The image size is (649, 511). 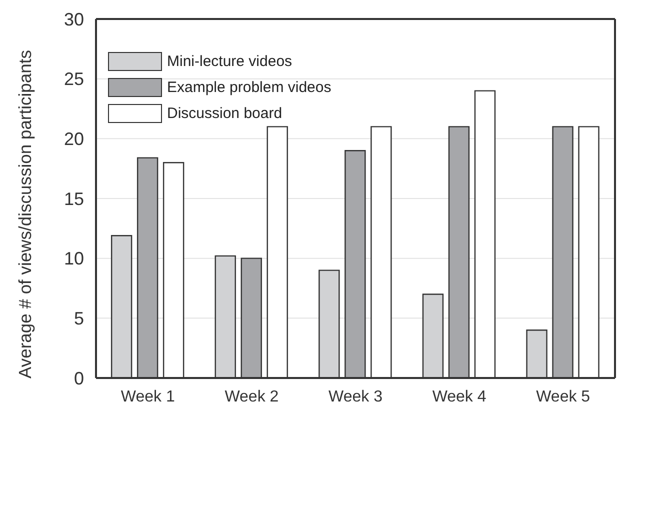 I want to click on y-tick-label: 10, so click(x=74, y=258).